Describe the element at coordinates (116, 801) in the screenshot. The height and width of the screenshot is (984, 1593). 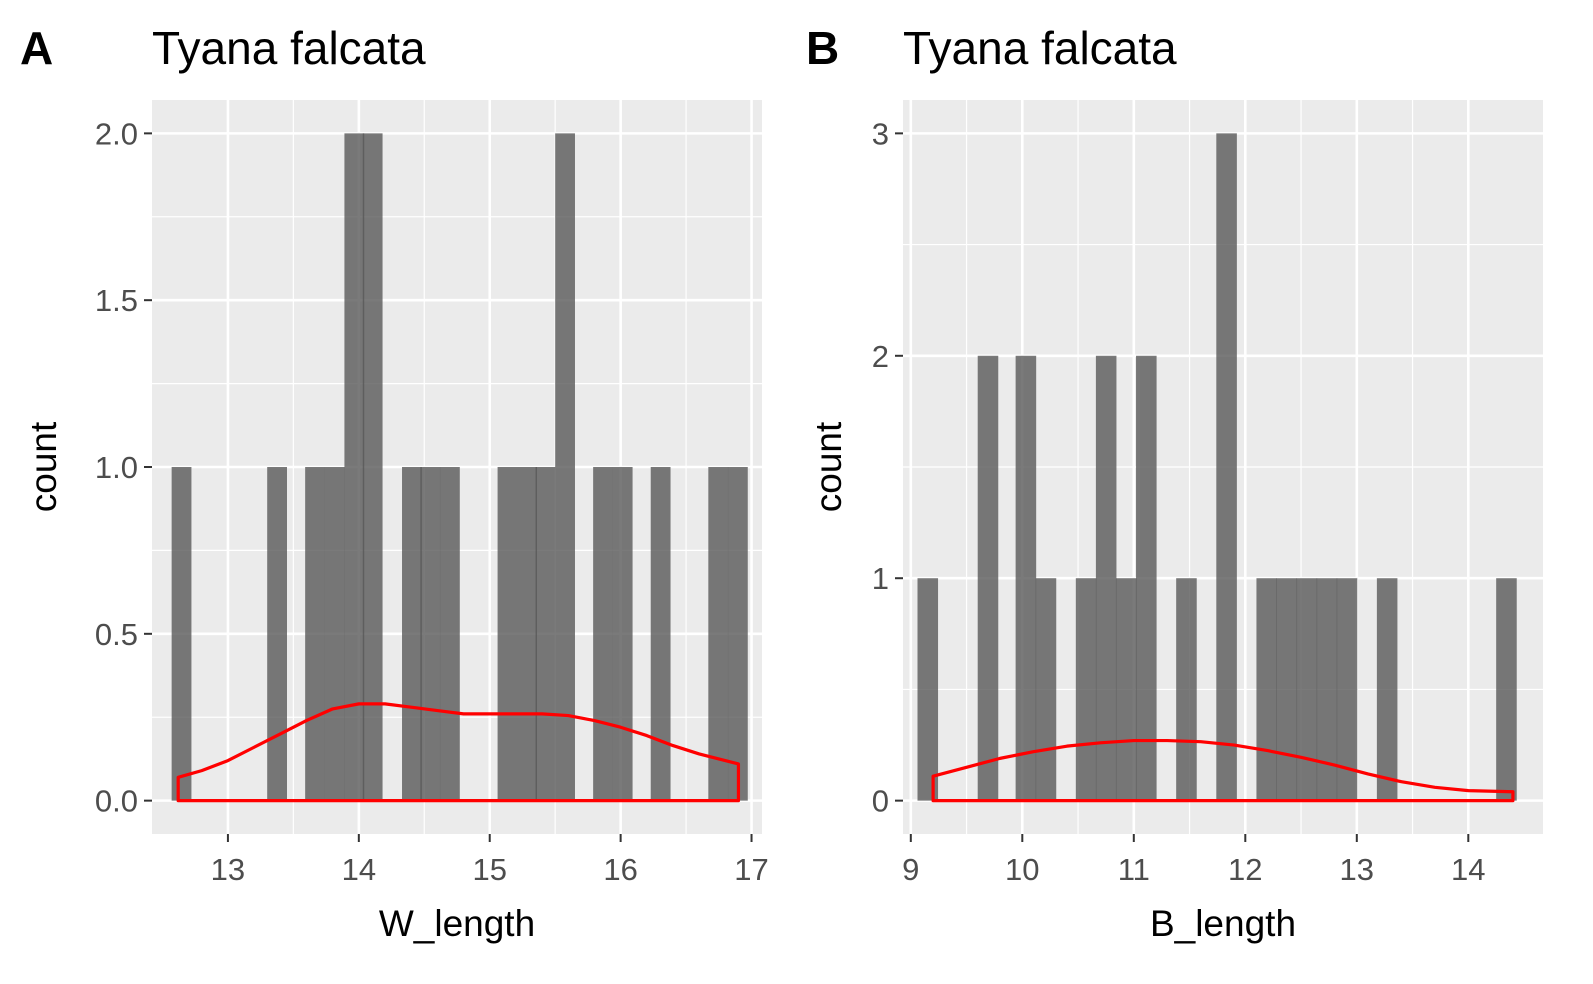
I see `panel-a-y-tick-label: 0.0` at that location.